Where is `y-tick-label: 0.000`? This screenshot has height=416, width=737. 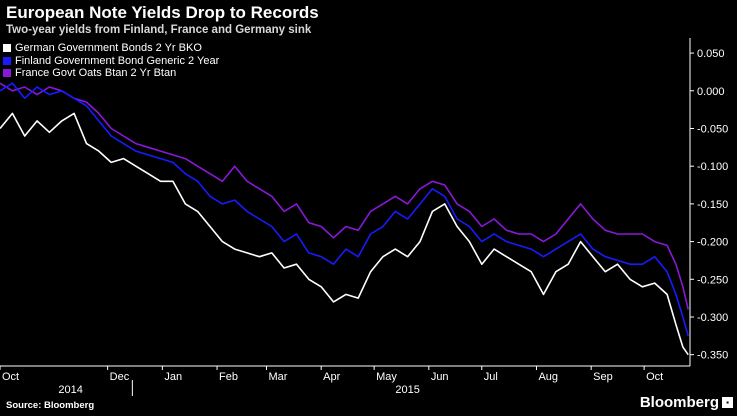
y-tick-label: 0.000 is located at coordinates (711, 92).